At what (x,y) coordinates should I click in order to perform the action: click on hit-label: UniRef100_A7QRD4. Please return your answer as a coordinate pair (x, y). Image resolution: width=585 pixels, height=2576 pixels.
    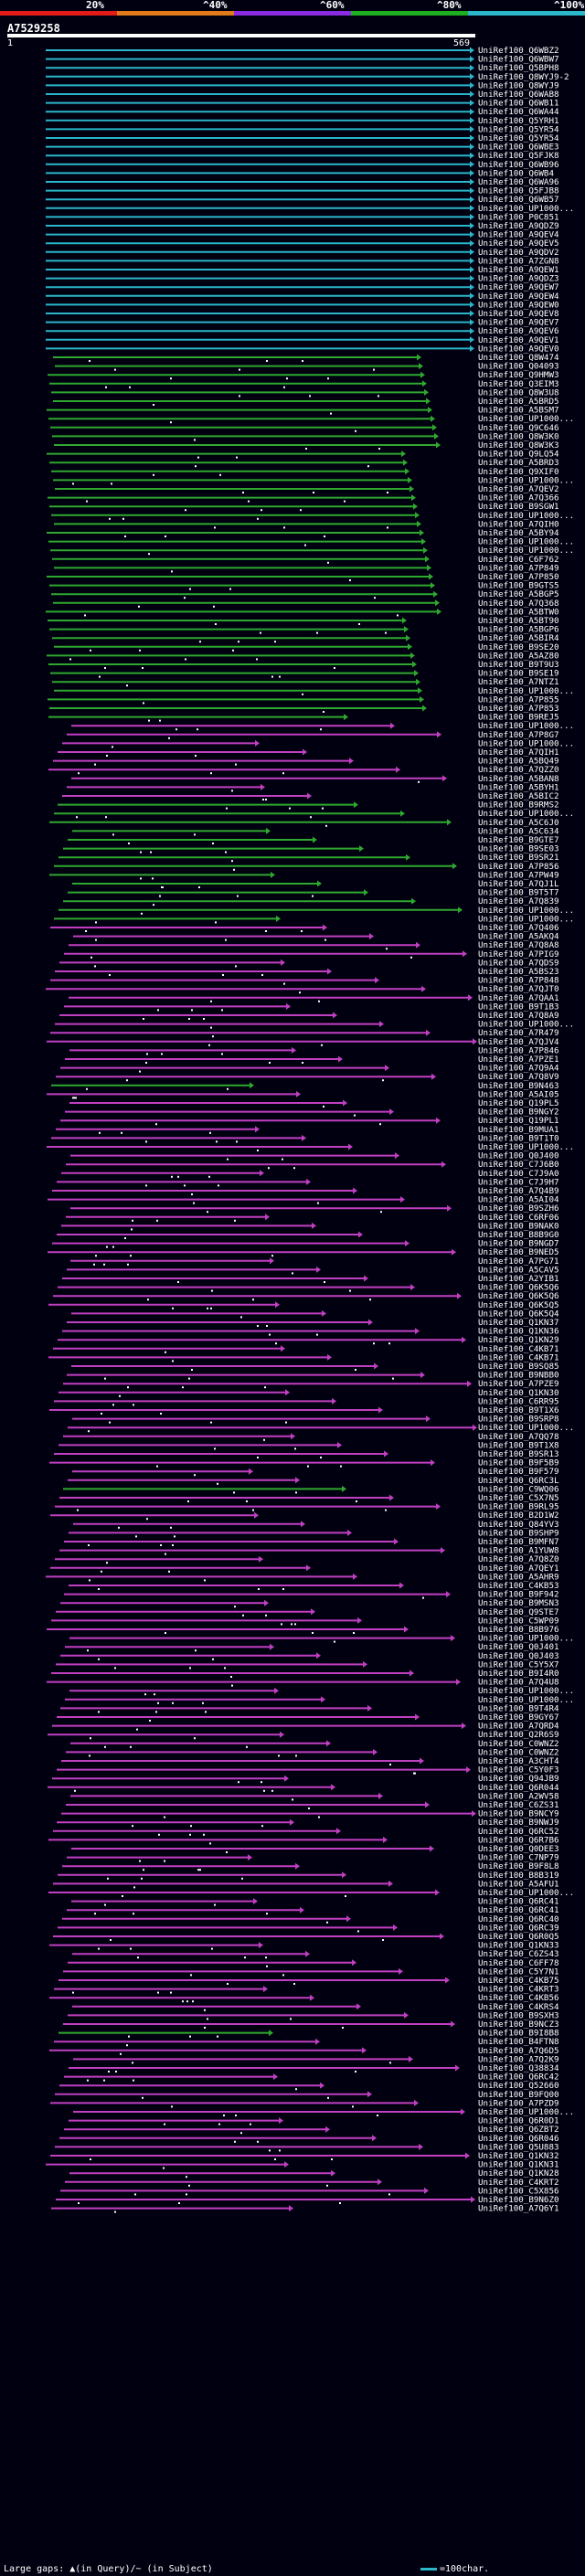
    Looking at the image, I should click on (518, 1727).